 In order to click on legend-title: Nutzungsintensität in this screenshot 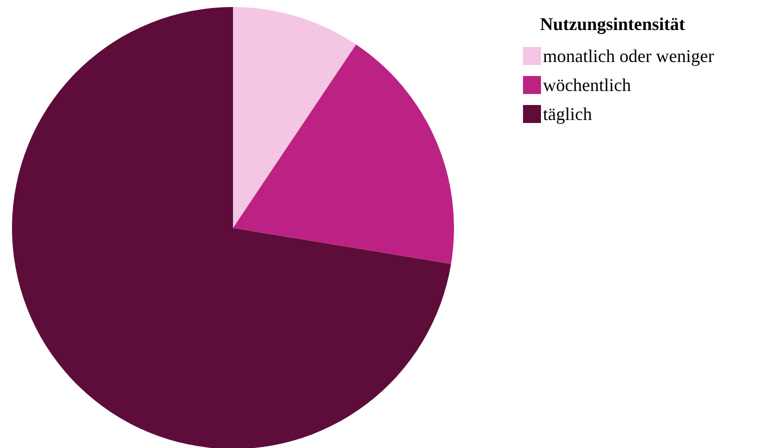, I will do `click(613, 24)`.